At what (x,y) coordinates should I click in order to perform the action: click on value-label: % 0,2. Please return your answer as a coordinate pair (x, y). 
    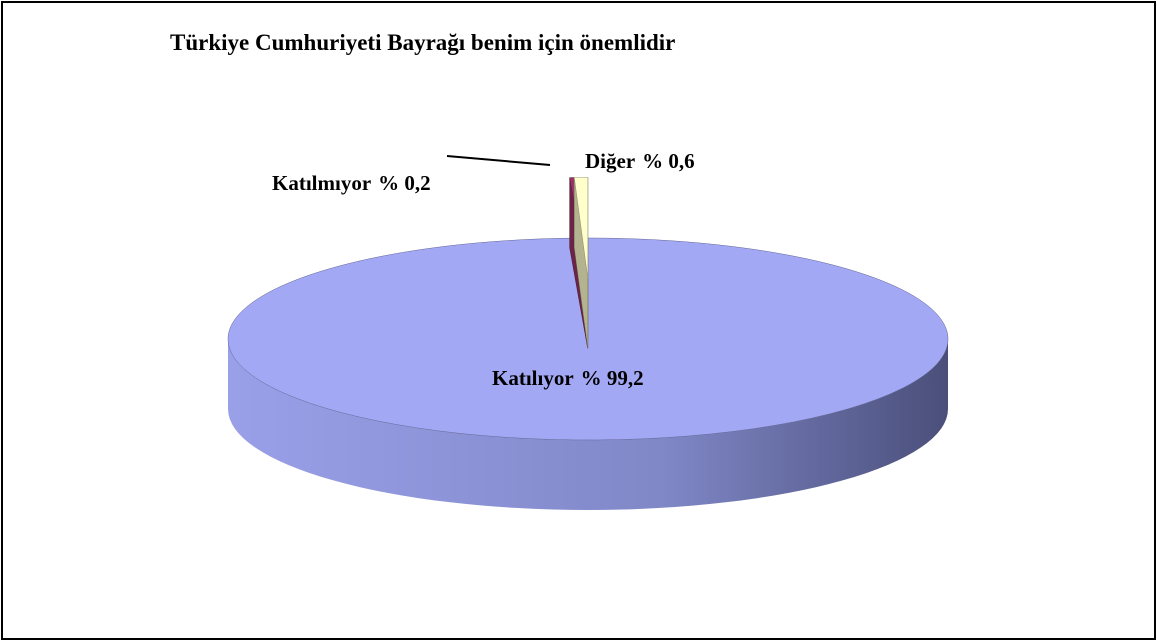
    Looking at the image, I should click on (404, 183).